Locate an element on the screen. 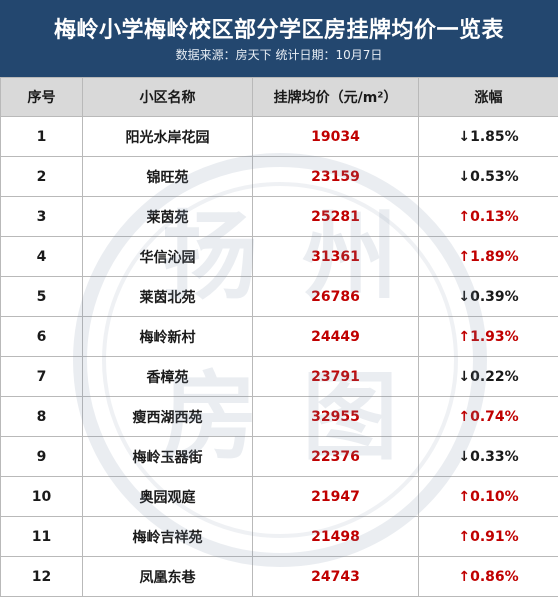 Image resolution: width=558 pixels, height=597 pixels. title-banner: 梅岭小学梅岭校区部分学区房挂牌均价一览表 数据来源：房天下 统计日期：10月7日 is located at coordinates (279, 38).